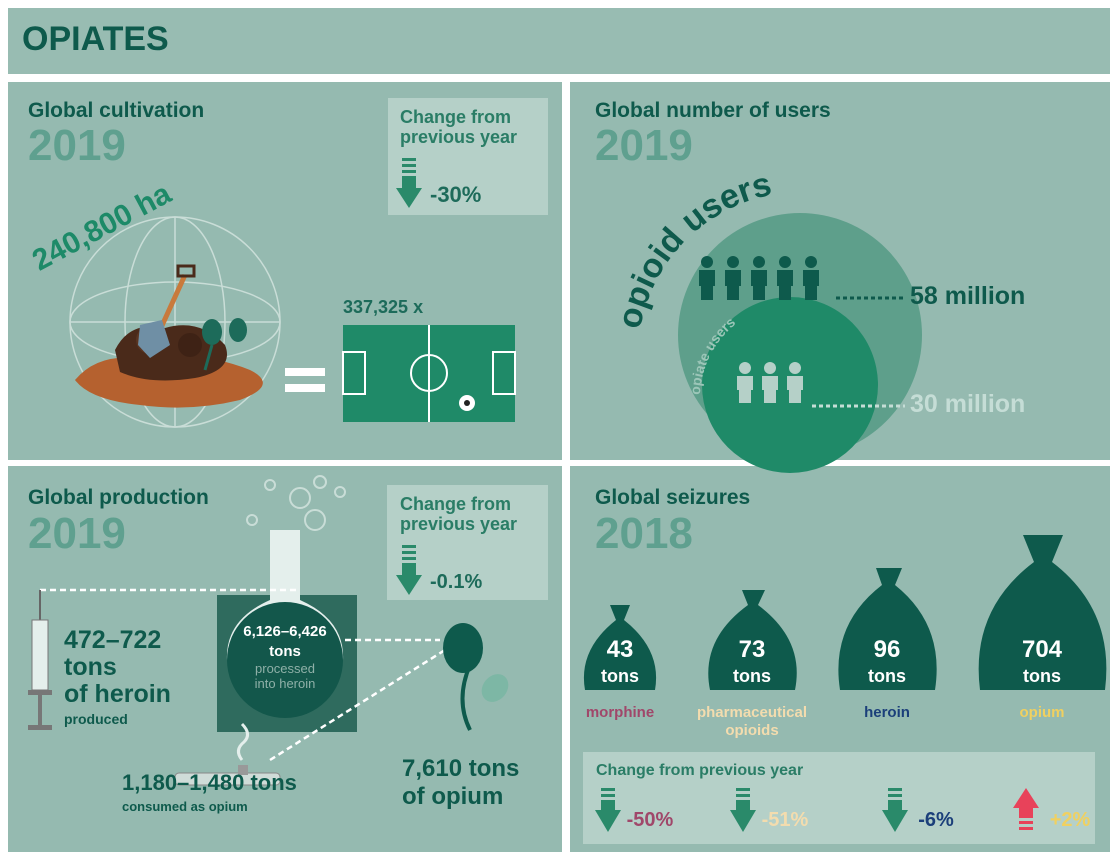 Image resolution: width=1115 pixels, height=855 pixels. What do you see at coordinates (713, 110) in the screenshot?
I see `panel-title: Global number of users` at bounding box center [713, 110].